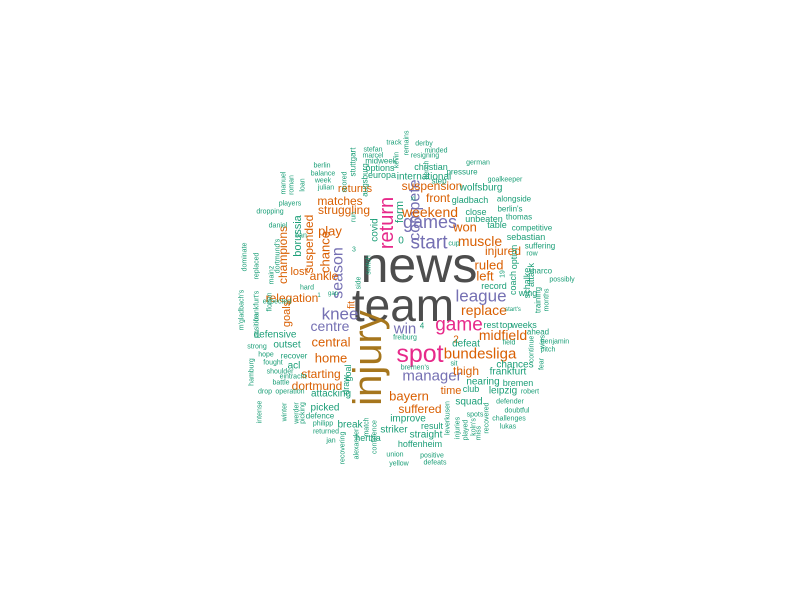 Image resolution: width=800 pixels, height=600 pixels. I want to click on word-dropping: dropping, so click(269, 212).